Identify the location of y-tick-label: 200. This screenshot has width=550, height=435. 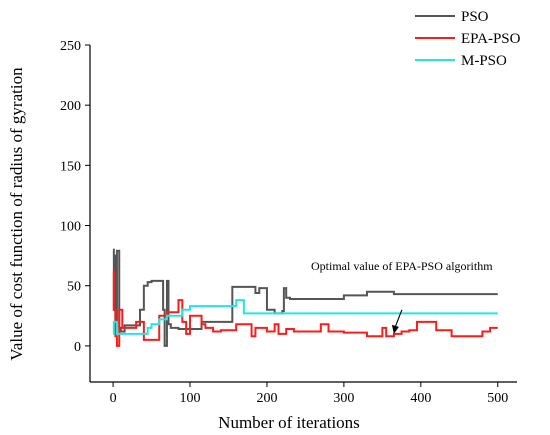
(70, 106).